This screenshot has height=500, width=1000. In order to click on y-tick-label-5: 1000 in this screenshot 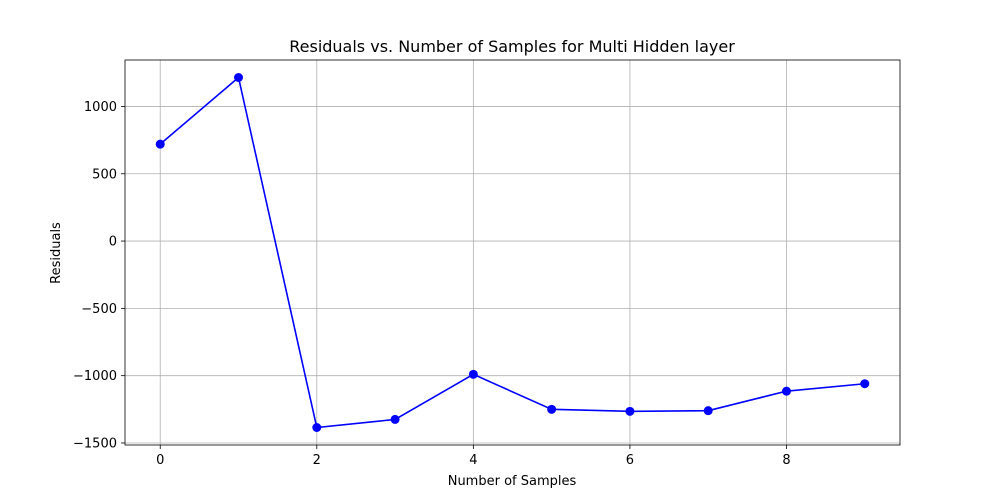, I will do `click(100, 107)`.